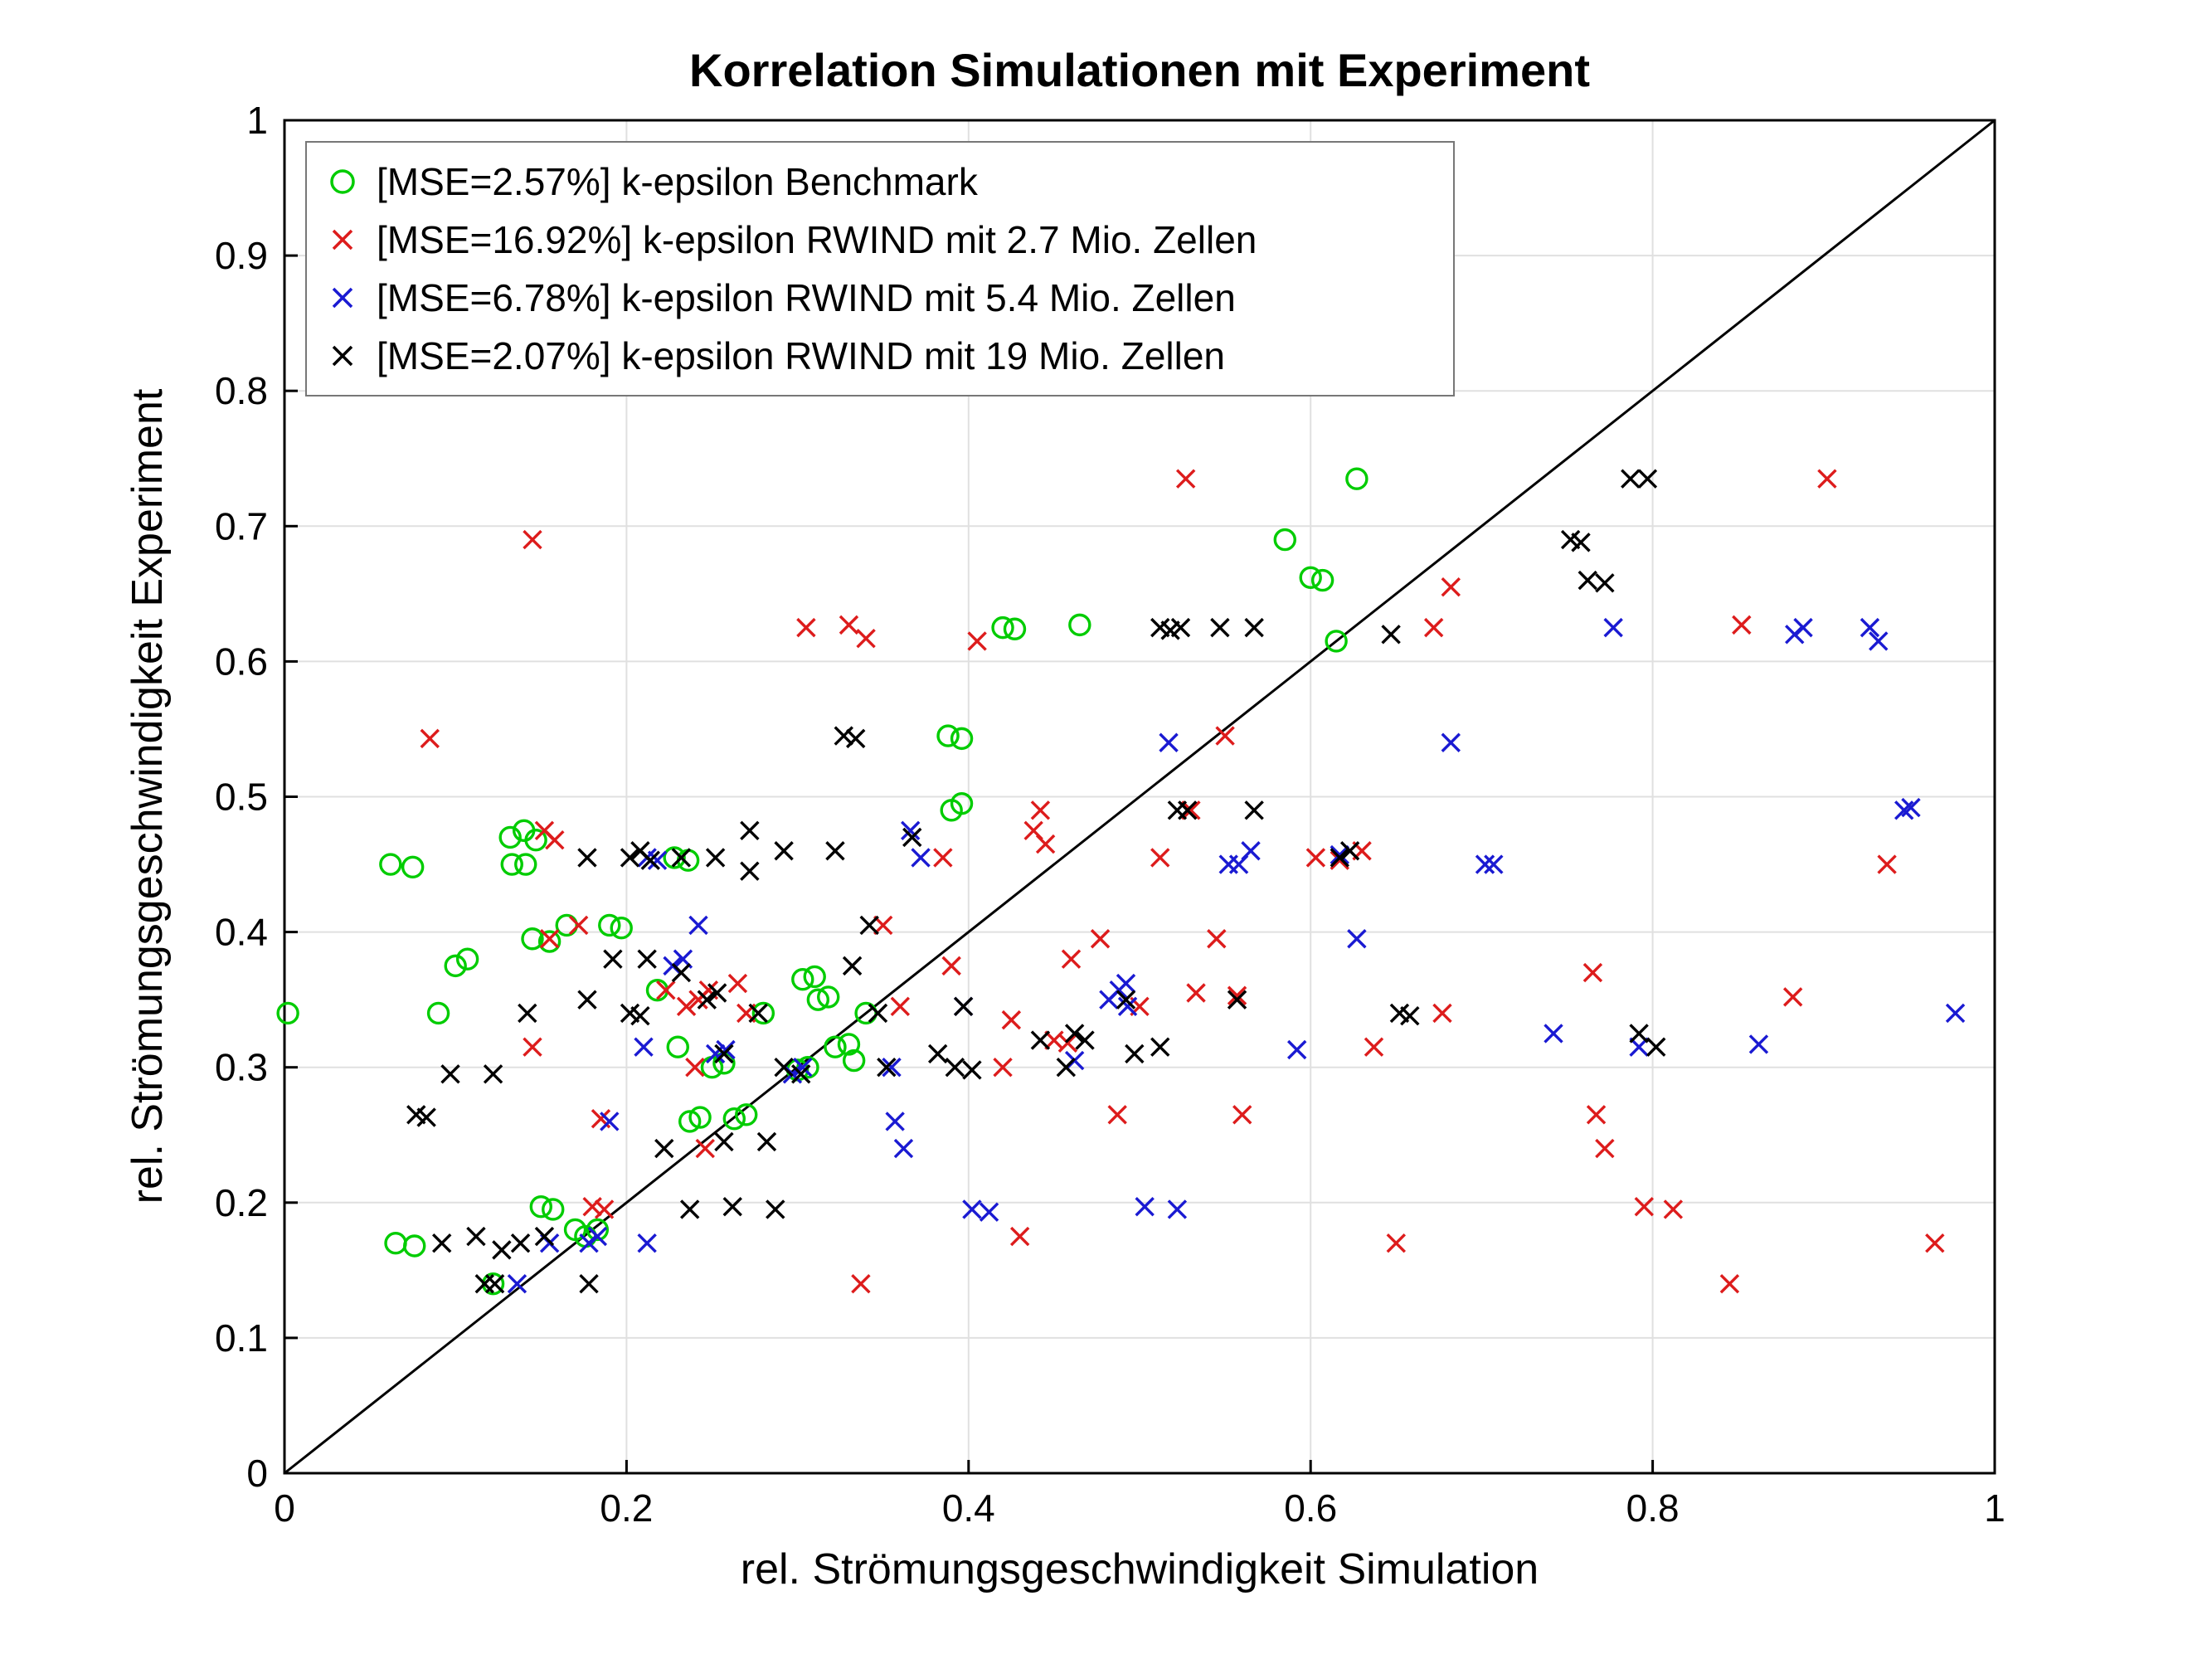 The width and height of the screenshot is (2212, 1659). I want to click on legend-item: [MSE=2.57%] k-epsilon Benchmark, so click(879, 182).